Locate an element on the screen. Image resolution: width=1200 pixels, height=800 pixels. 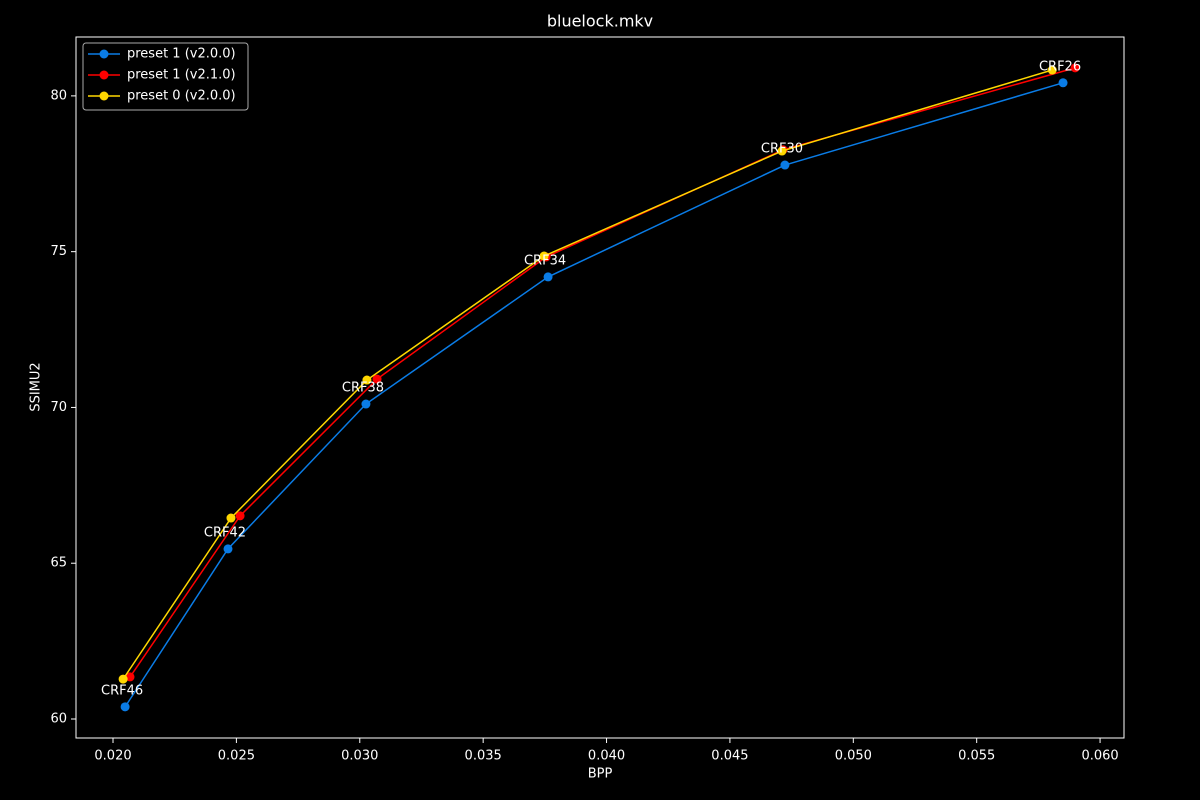
x-tick-label: 0.045 is located at coordinates (729, 756).